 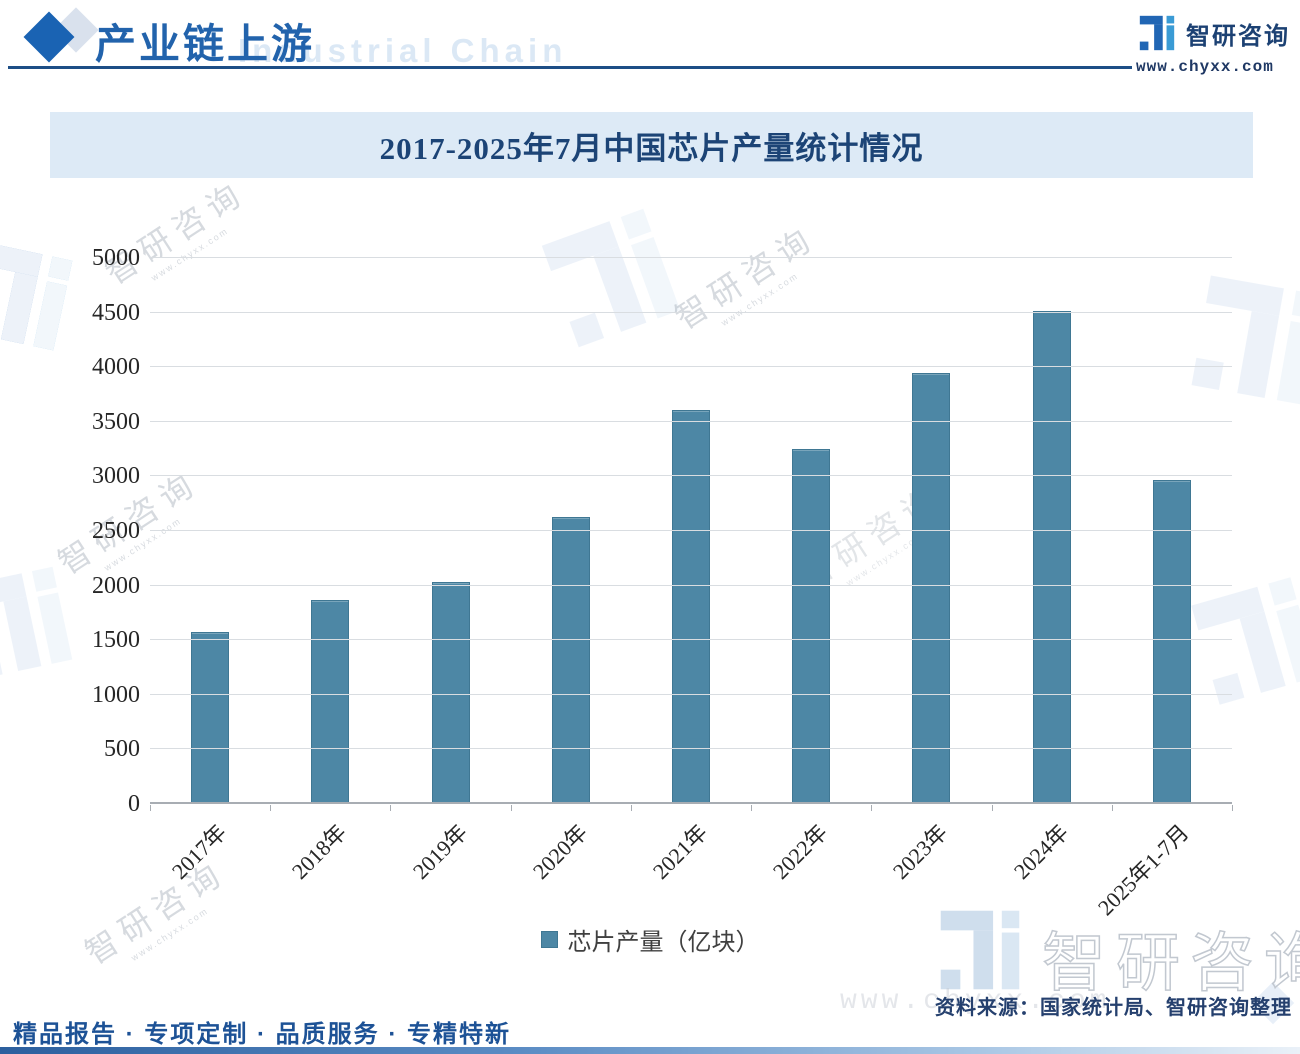 I want to click on brand-site-url: www.chyxx.com, so click(x=1205, y=67).